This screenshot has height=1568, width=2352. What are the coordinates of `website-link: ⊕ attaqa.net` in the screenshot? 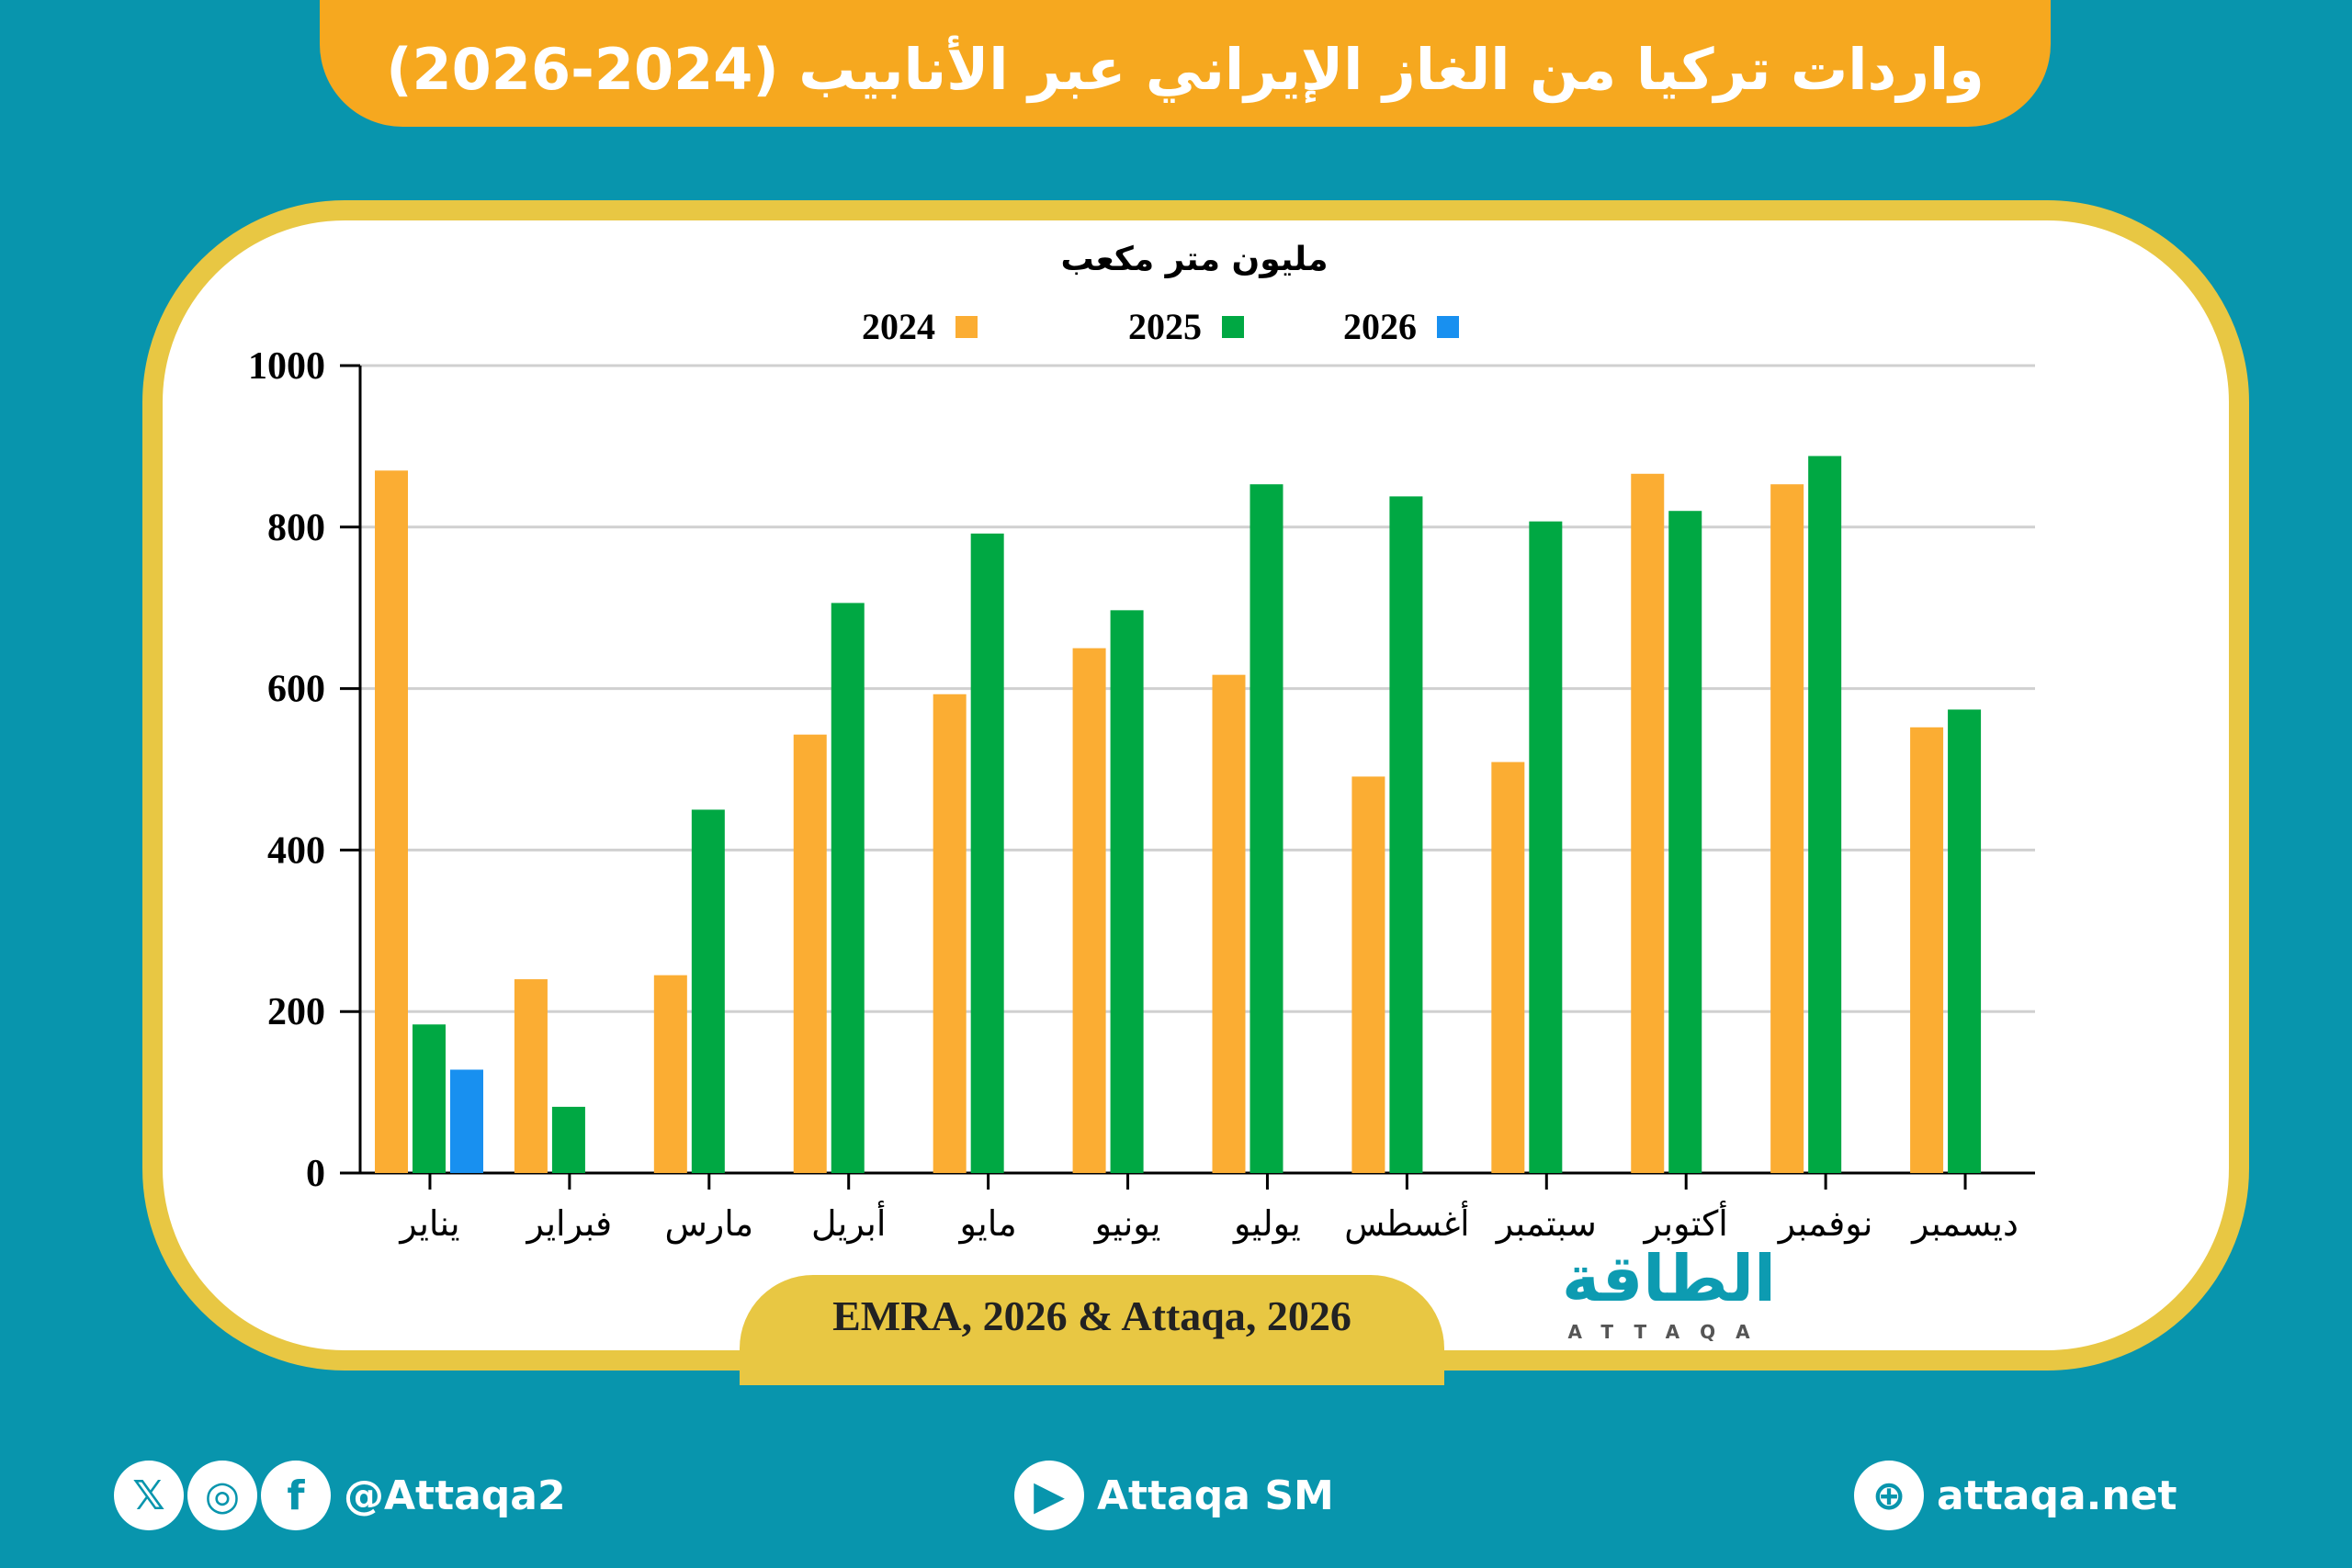 It's located at (2015, 1496).